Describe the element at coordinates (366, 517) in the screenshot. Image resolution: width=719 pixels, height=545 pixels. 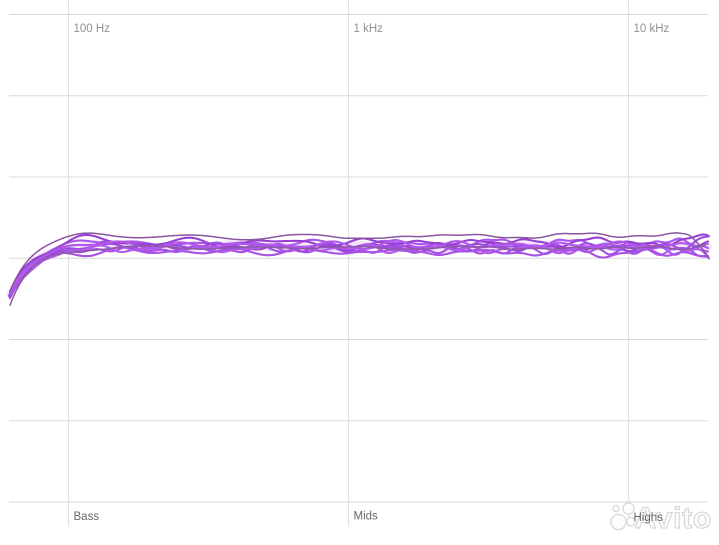
I see `svg-text: Mids` at that location.